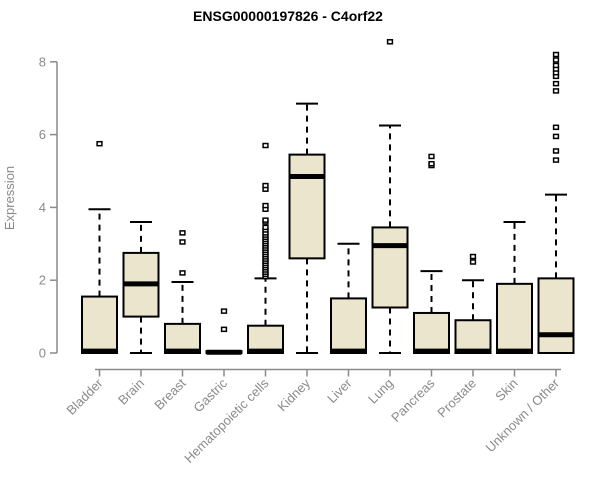  I want to click on x-category-label-brain: Brain, so click(131, 392).